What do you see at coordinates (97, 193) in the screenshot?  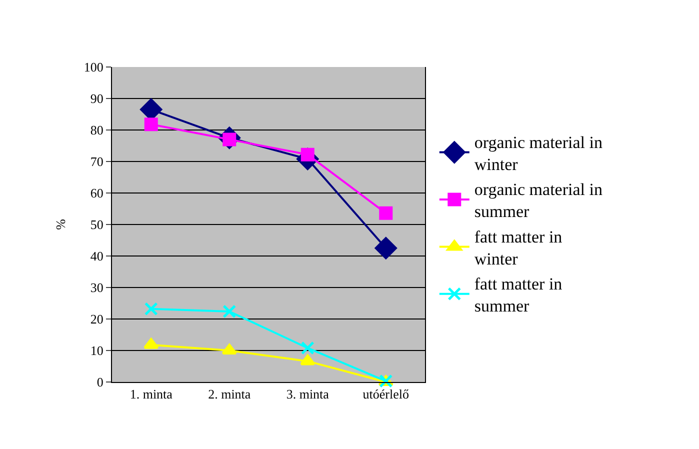 I see `y-tick-label: 60` at bounding box center [97, 193].